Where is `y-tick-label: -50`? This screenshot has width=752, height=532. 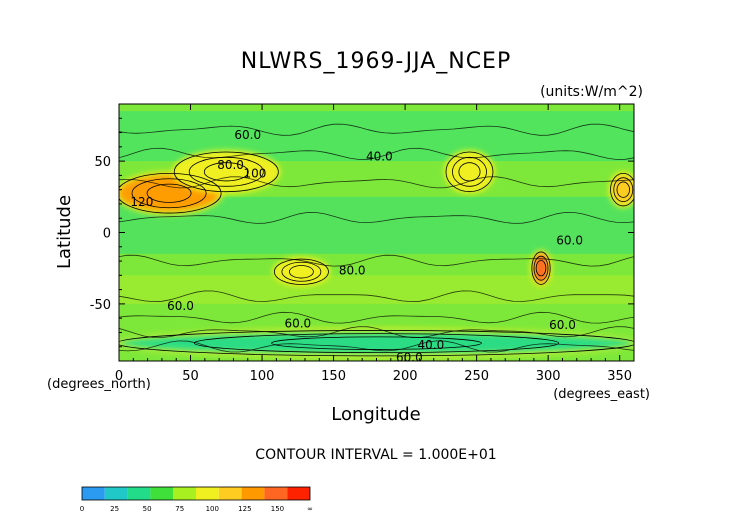
y-tick-label: -50 is located at coordinates (100, 305).